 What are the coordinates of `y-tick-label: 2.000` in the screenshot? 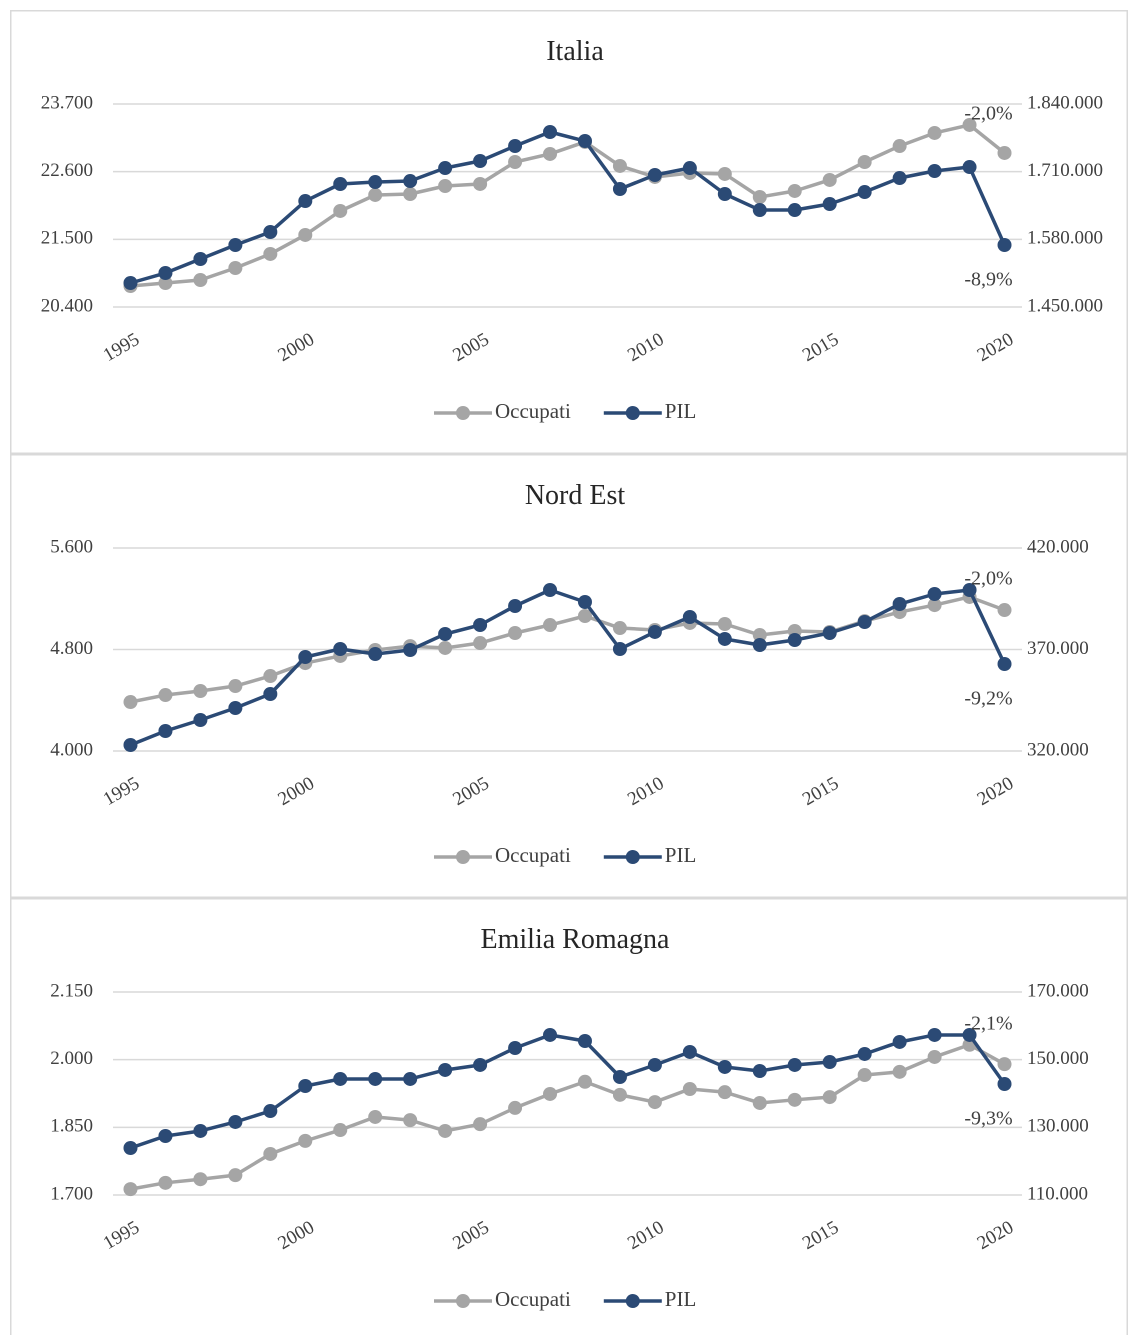 It's located at (71, 1058).